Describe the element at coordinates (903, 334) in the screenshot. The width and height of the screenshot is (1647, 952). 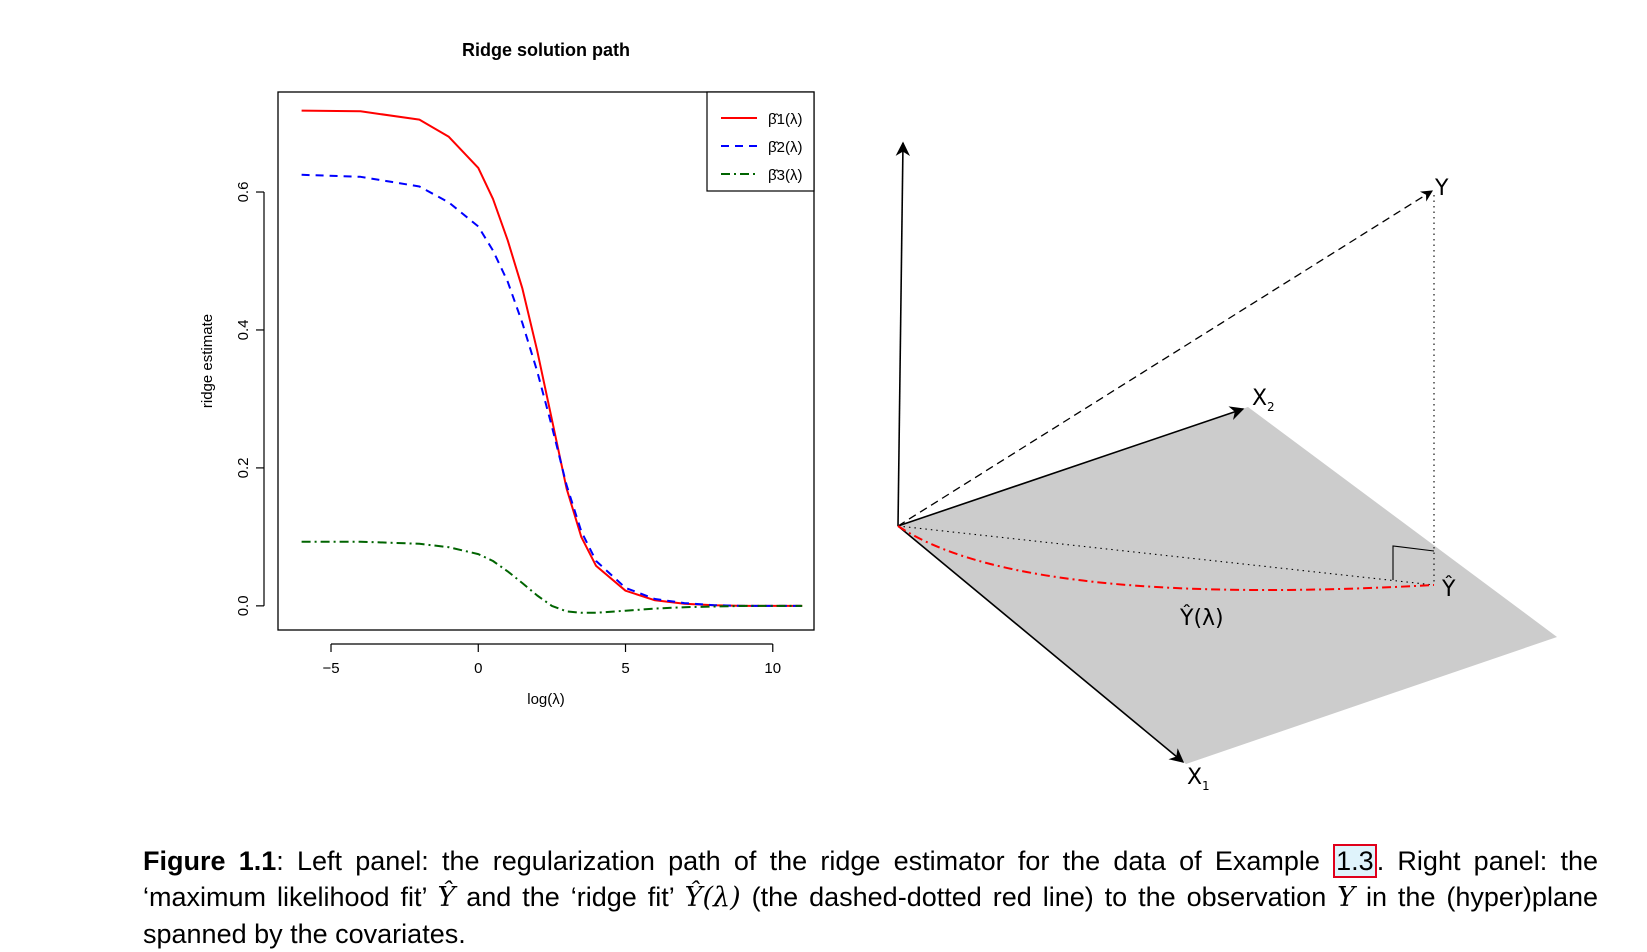
I see `vertical-axis-arrow` at that location.